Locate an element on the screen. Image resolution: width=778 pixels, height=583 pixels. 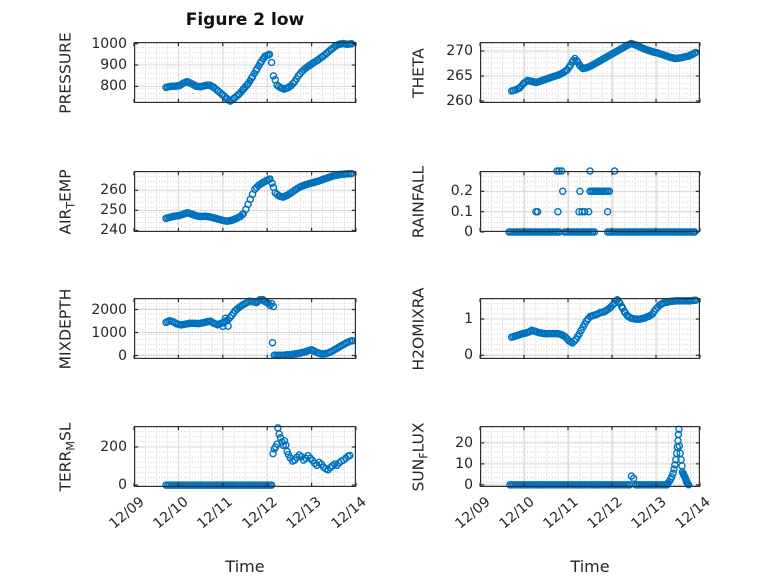
subplot-air-temp: AIRTEMP 240 250 260 is located at coordinates (206, 203).